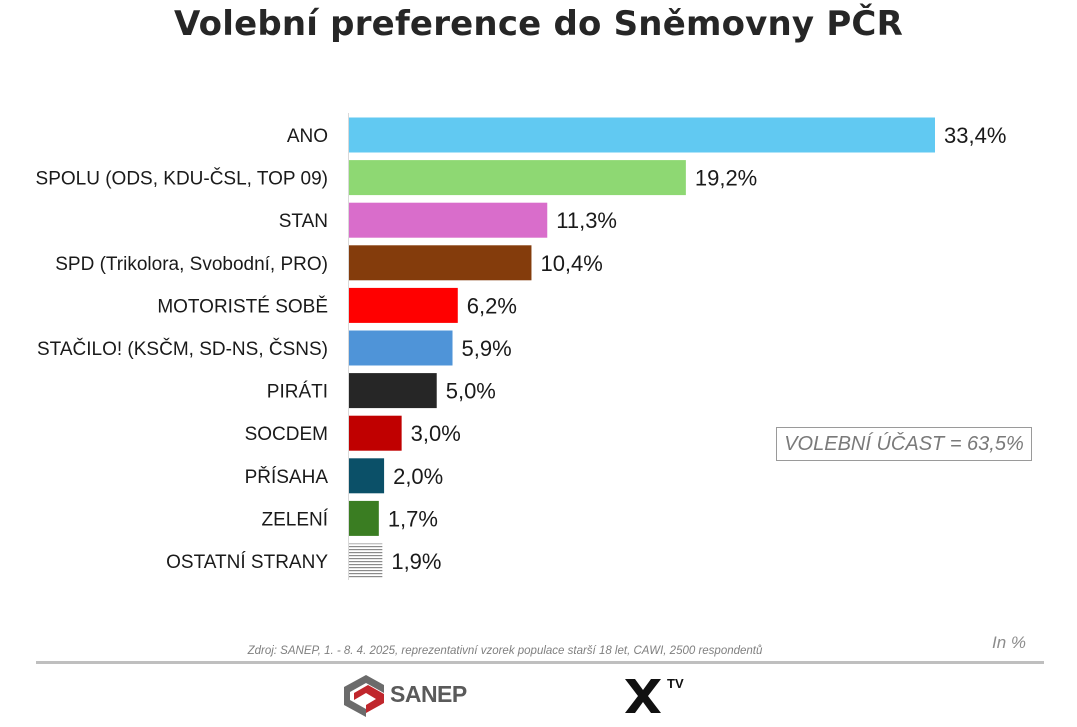 The image size is (1077, 727). What do you see at coordinates (364, 696) in the screenshot?
I see `sanep-logo` at bounding box center [364, 696].